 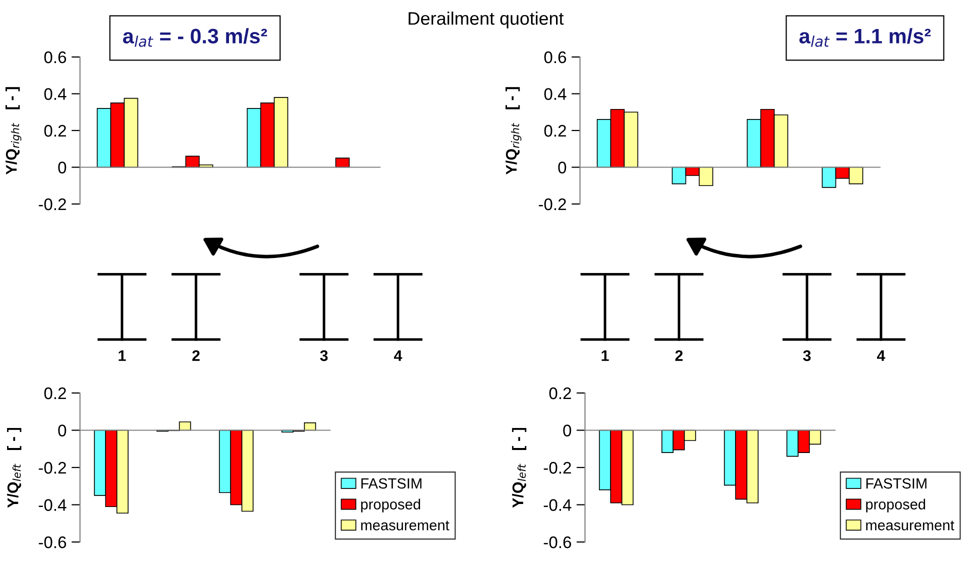 I want to click on text: Derailment quotient, so click(x=486, y=20).